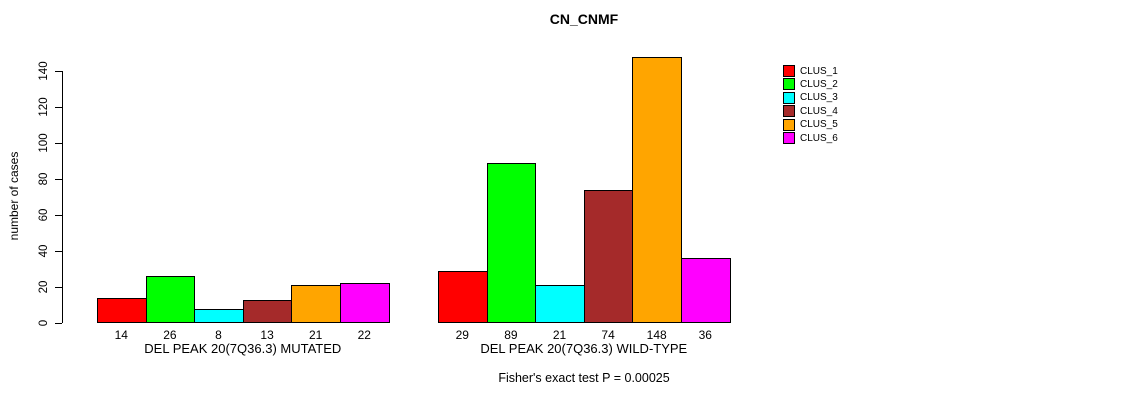  I want to click on y-tick-label: 40, so click(44, 251).